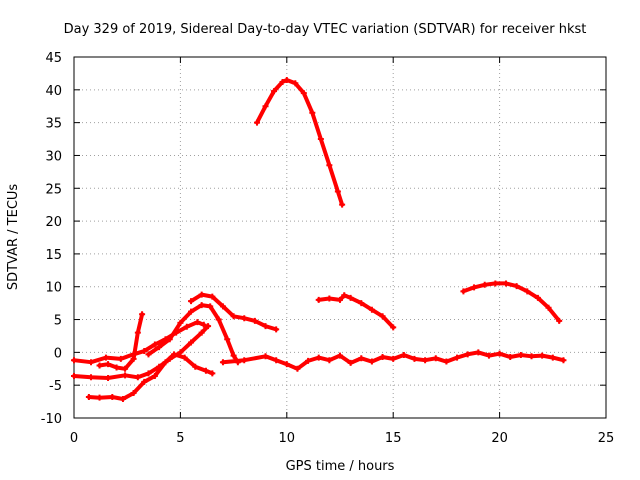 The width and height of the screenshot is (640, 480). I want to click on x-tick-label: 20, so click(499, 438).